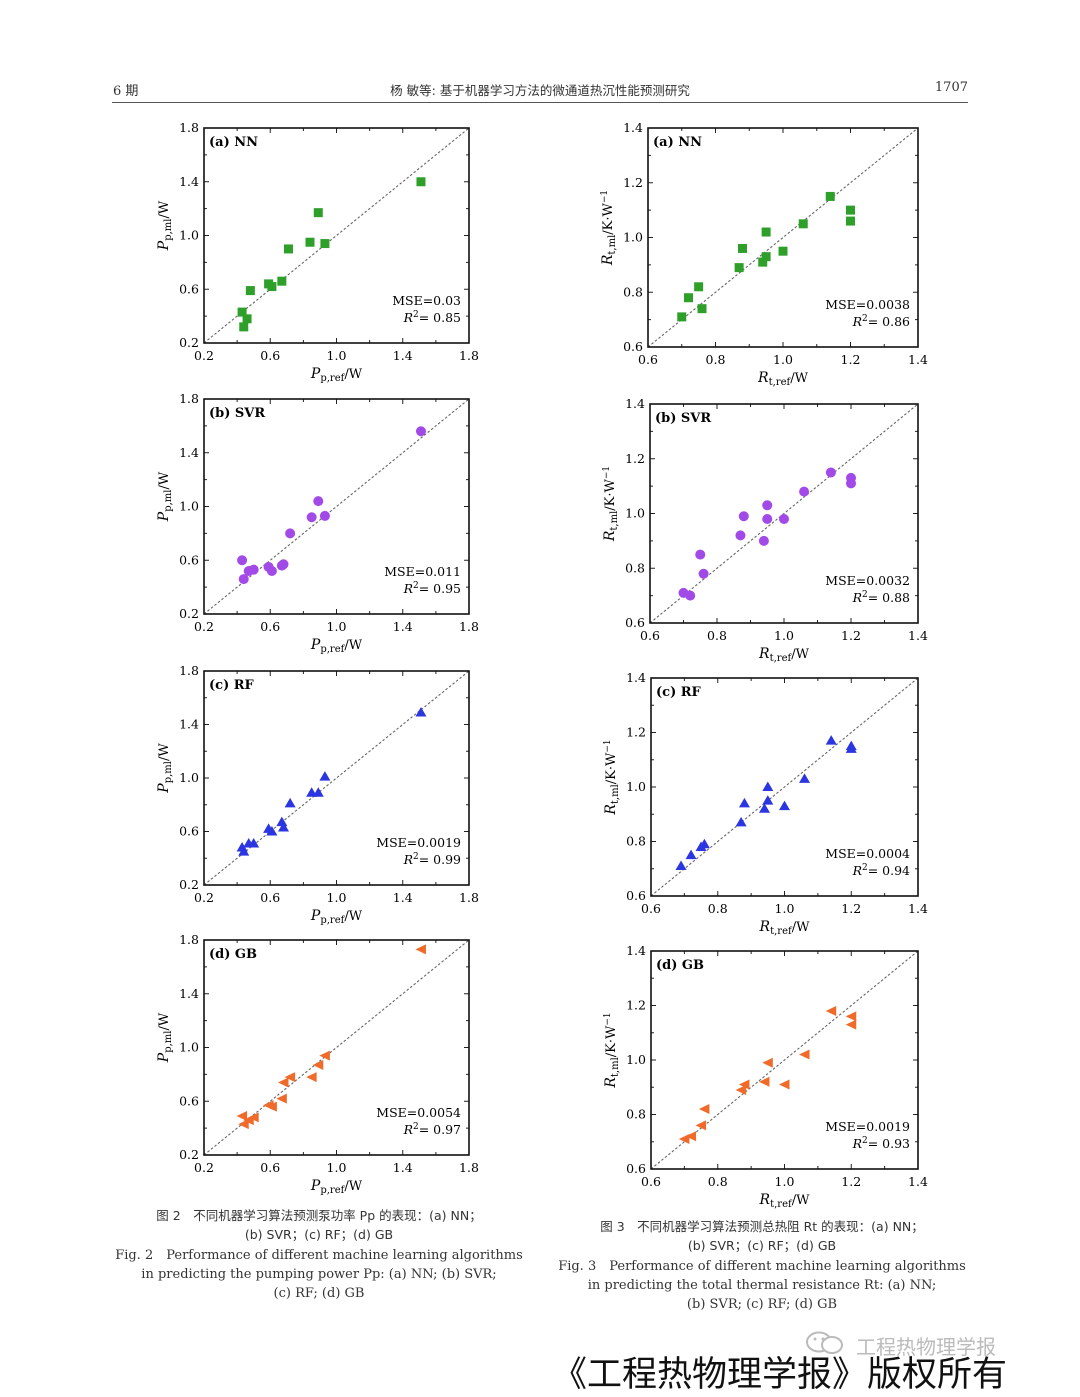  Describe the element at coordinates (440, 317) in the screenshot. I see `r2-number: = 0.85` at that location.